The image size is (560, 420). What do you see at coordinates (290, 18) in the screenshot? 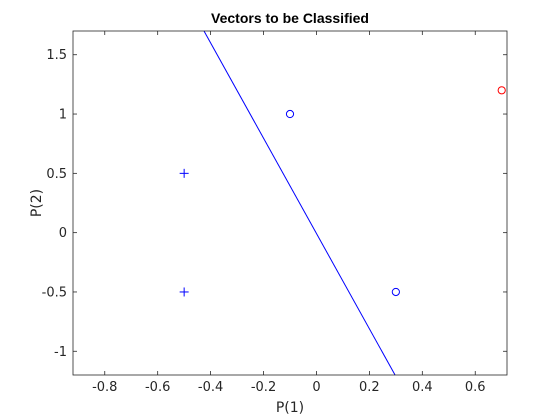
I see `chart-title: Vectors to be Classified` at bounding box center [290, 18].